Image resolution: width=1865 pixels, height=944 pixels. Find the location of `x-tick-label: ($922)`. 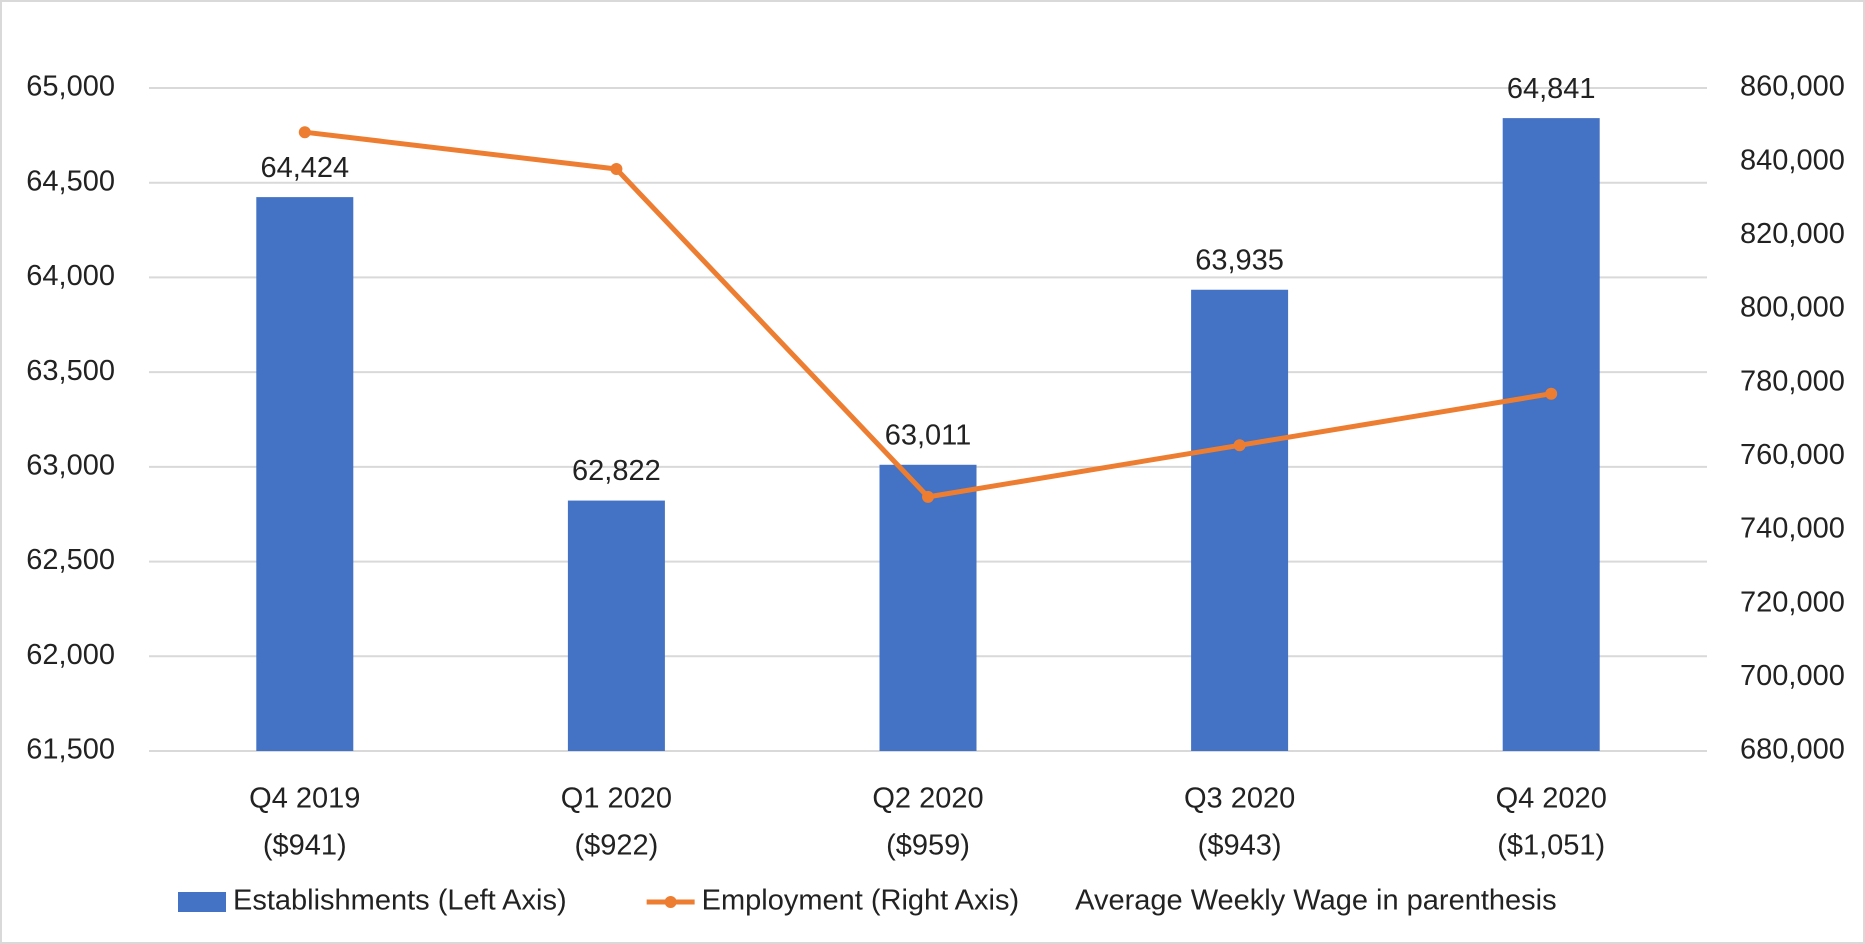

x-tick-label: ($922) is located at coordinates (616, 846).